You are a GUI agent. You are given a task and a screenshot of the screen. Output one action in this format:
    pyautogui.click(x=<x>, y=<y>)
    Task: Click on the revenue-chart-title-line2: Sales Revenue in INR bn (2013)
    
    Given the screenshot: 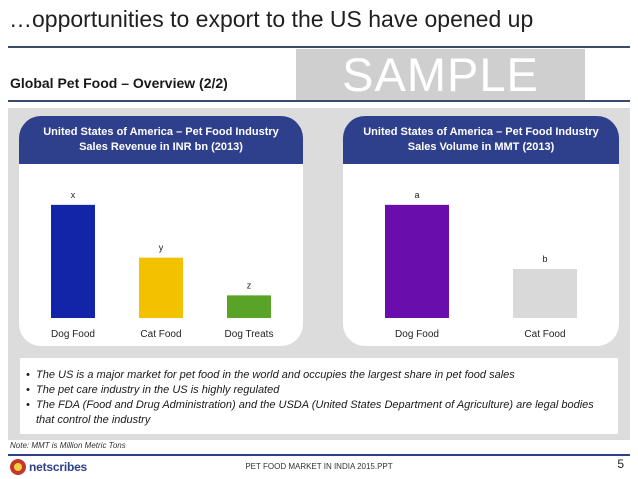 What is the action you would take?
    pyautogui.click(x=161, y=147)
    